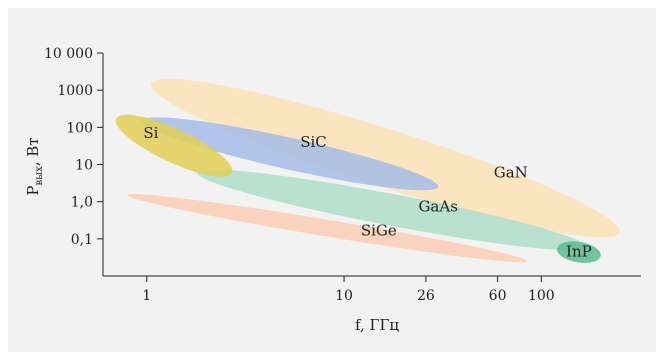 The width and height of the screenshot is (662, 358). What do you see at coordinates (437, 206) in the screenshot?
I see `region-label-gaas: GaAs` at bounding box center [437, 206].